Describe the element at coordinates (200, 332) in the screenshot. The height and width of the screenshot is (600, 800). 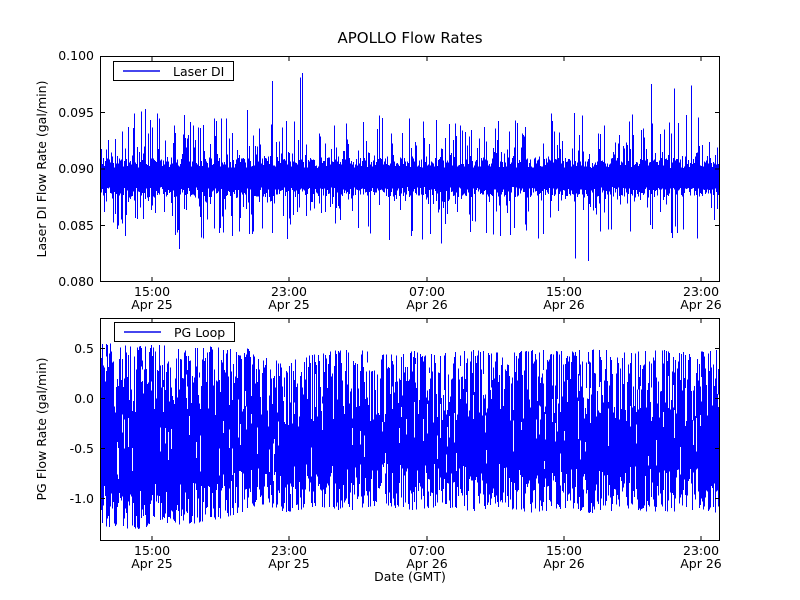
I see `pg-loop-legend-label: PG Loop` at that location.